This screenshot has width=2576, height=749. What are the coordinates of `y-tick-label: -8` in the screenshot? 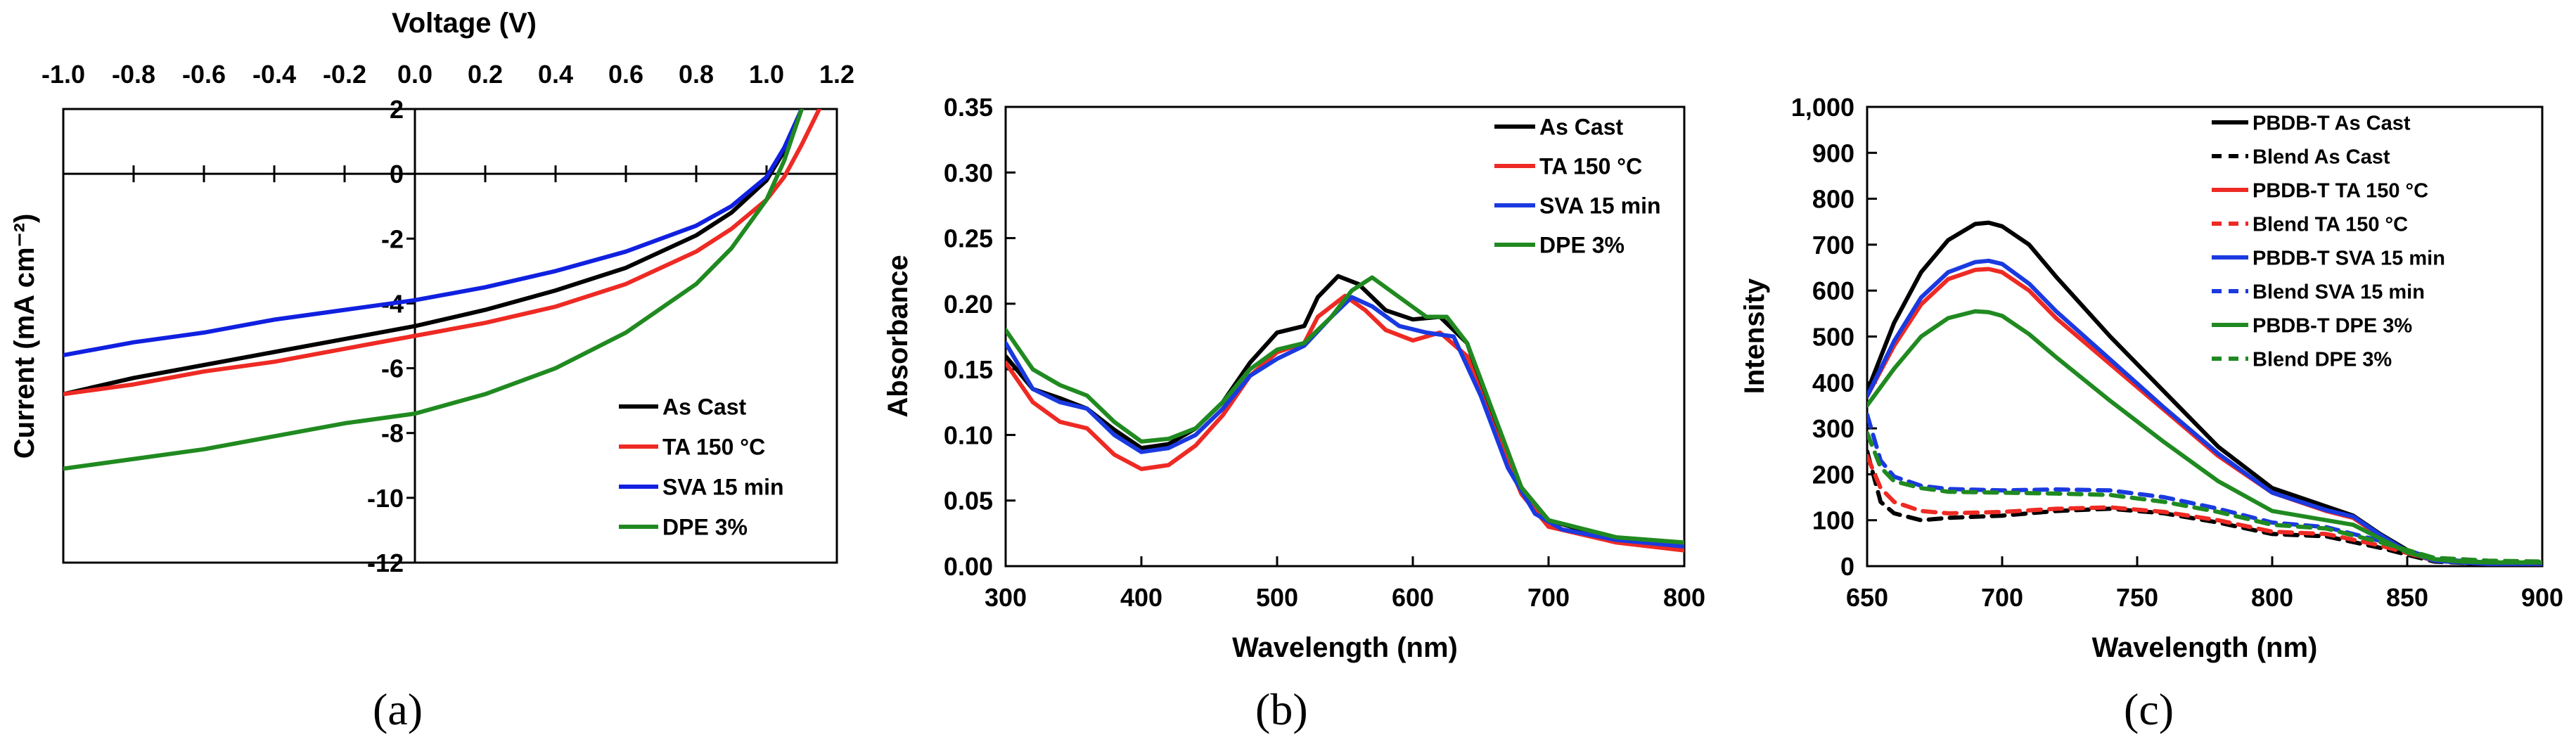 It's located at (392, 433).